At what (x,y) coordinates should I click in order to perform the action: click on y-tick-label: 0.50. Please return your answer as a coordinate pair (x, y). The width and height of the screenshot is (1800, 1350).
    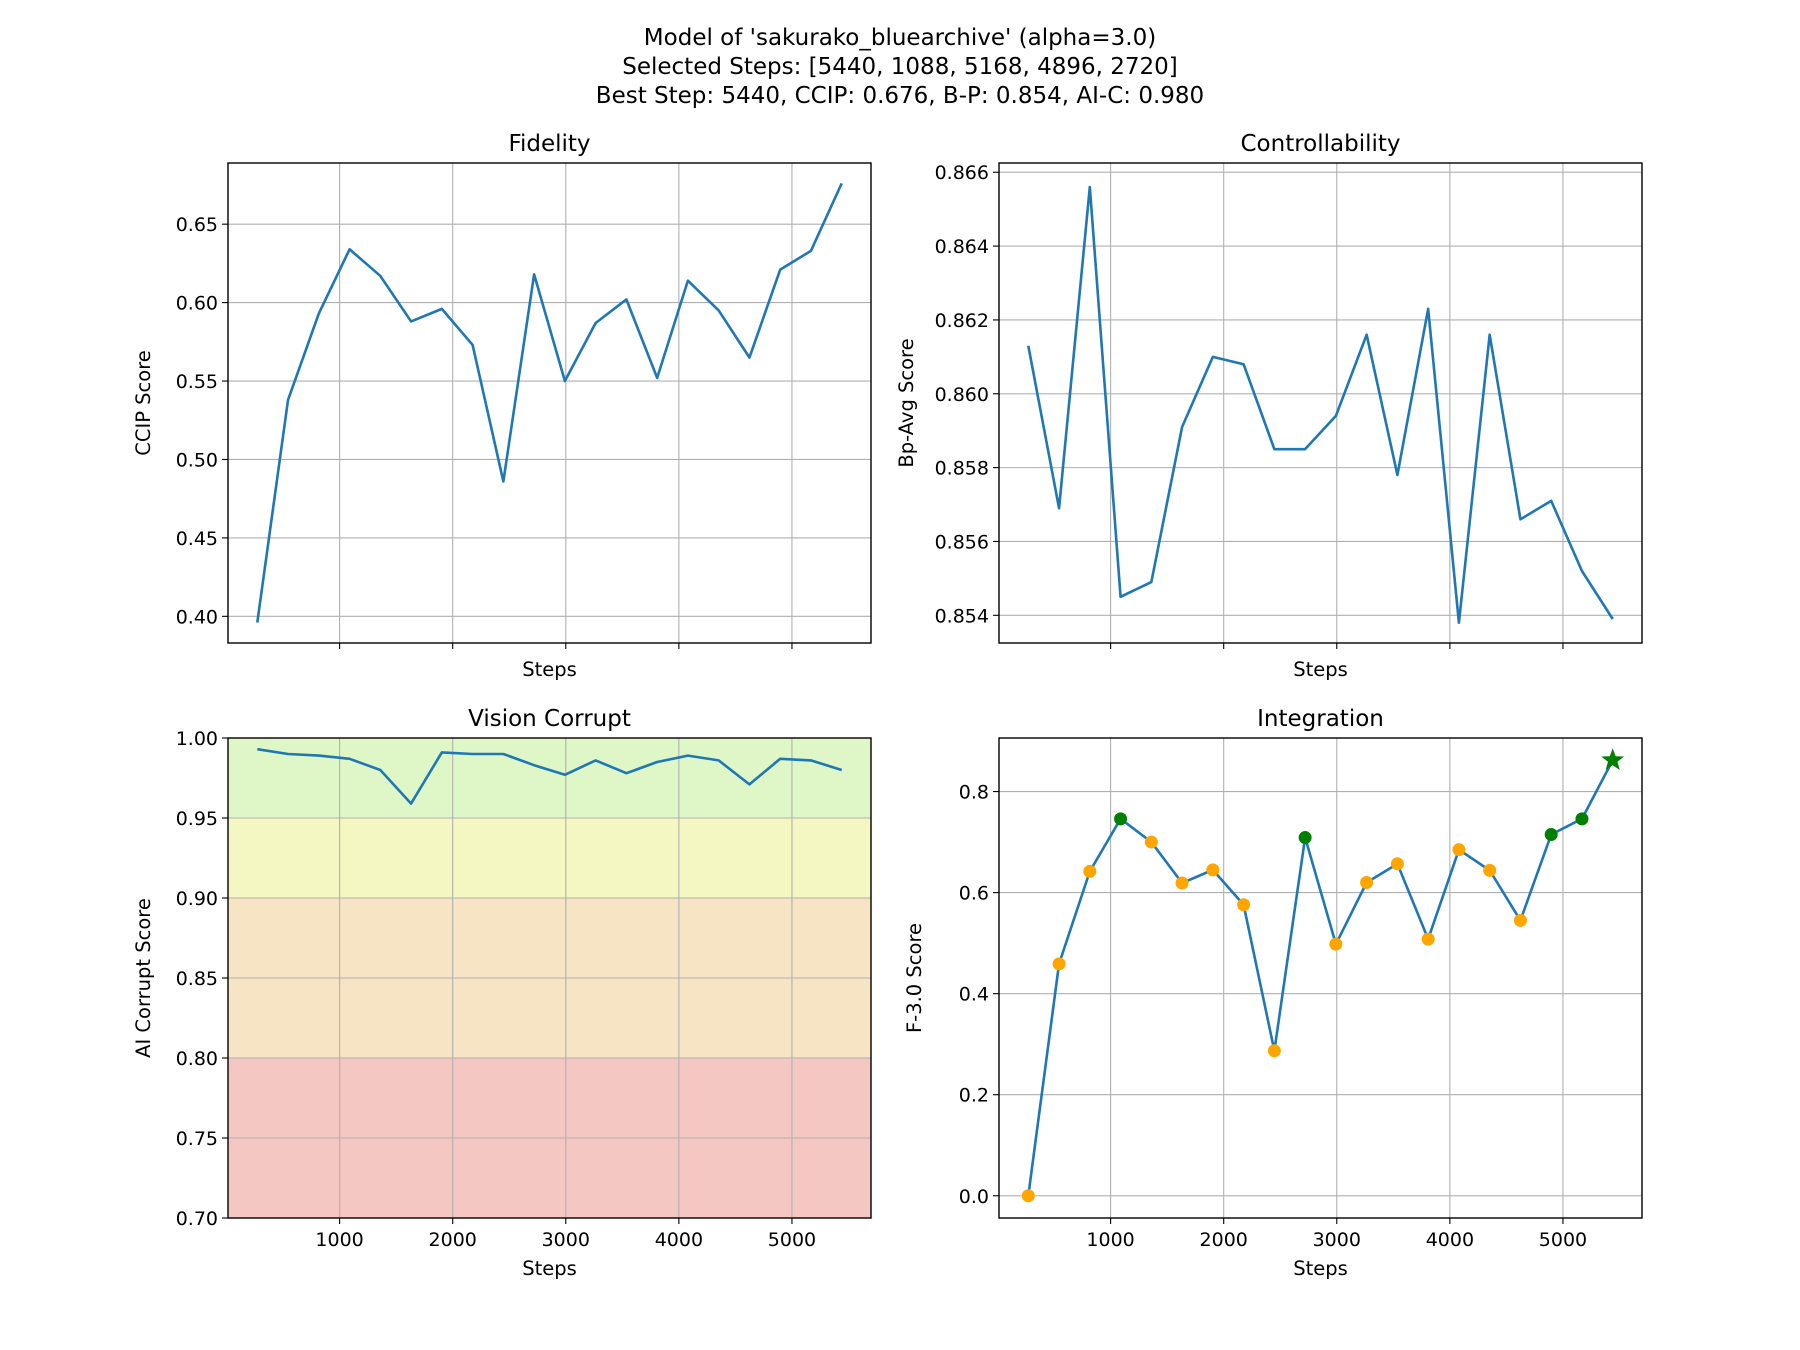
    Looking at the image, I should click on (197, 460).